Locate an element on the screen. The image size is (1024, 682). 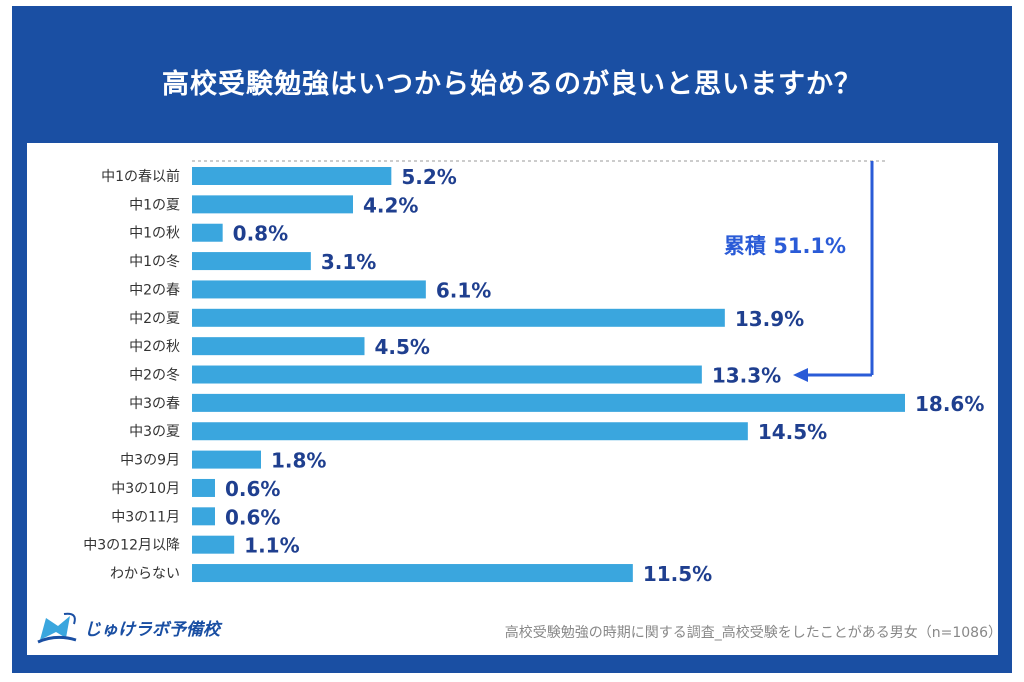
source-note: 高校受験勉強の時期に関する調査_高校受験をしたことがある男女（n=1086） is located at coordinates (753, 633).